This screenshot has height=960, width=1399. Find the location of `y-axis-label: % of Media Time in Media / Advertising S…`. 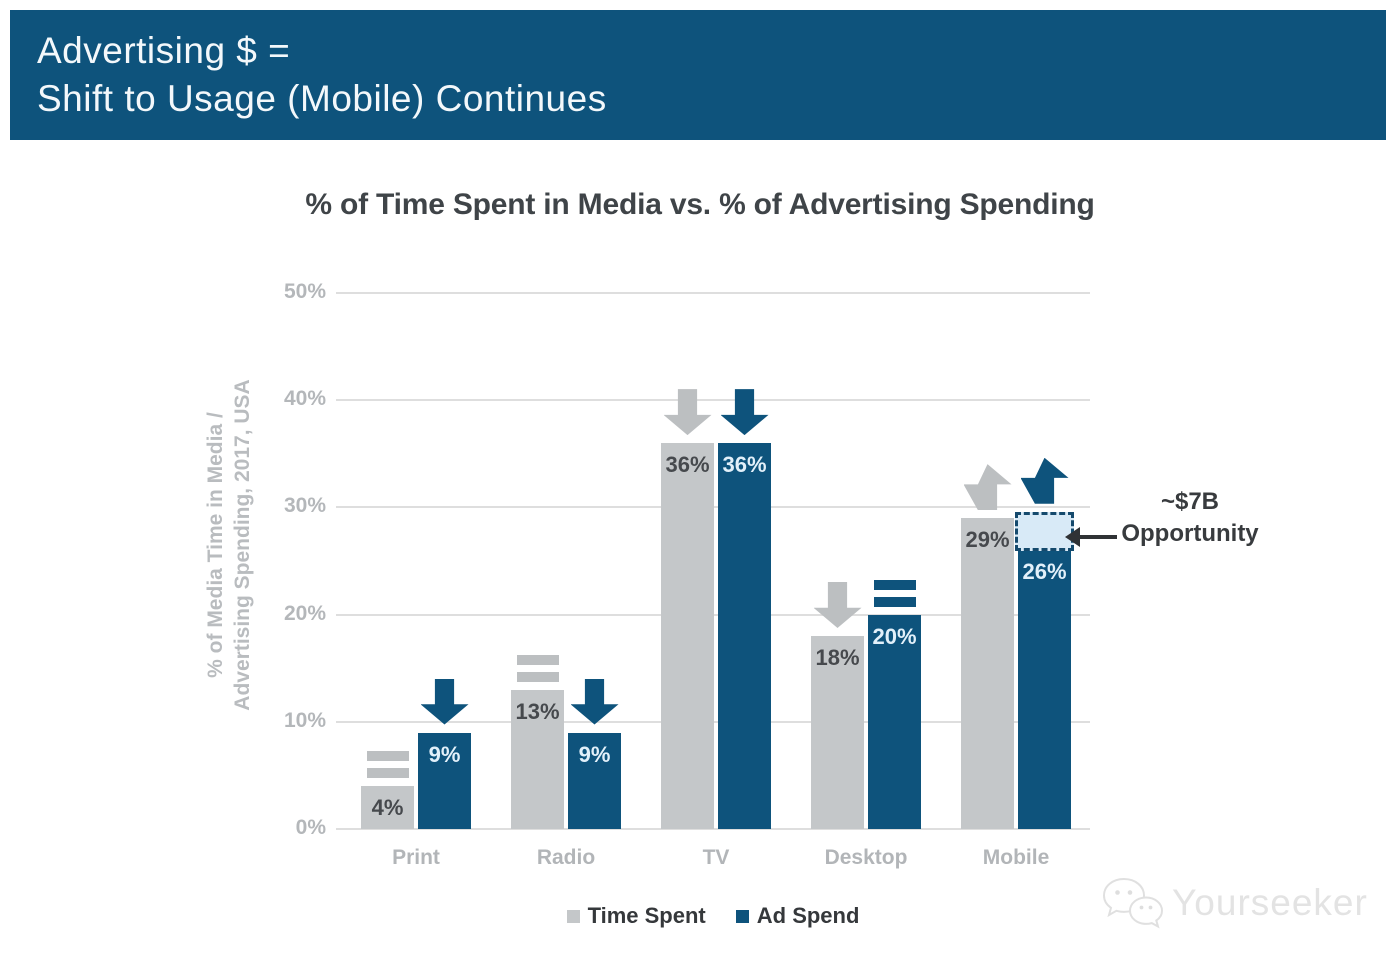

y-axis-label: % of Media Time in Media / Advertising S… is located at coordinates (229, 544).